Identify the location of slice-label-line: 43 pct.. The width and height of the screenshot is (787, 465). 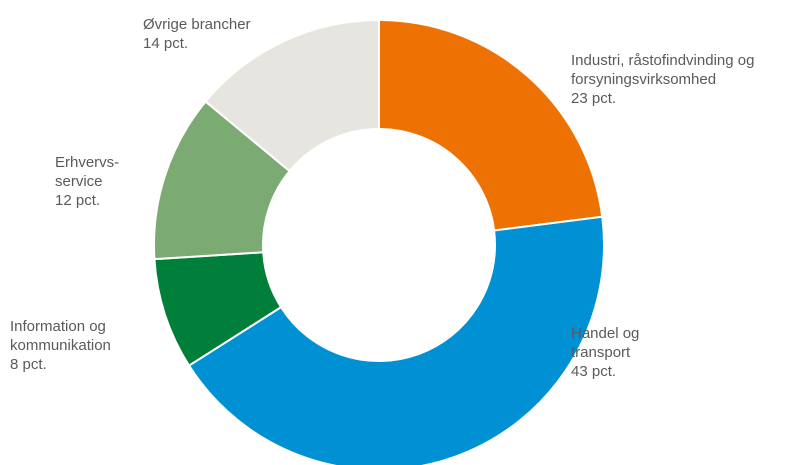
(593, 371).